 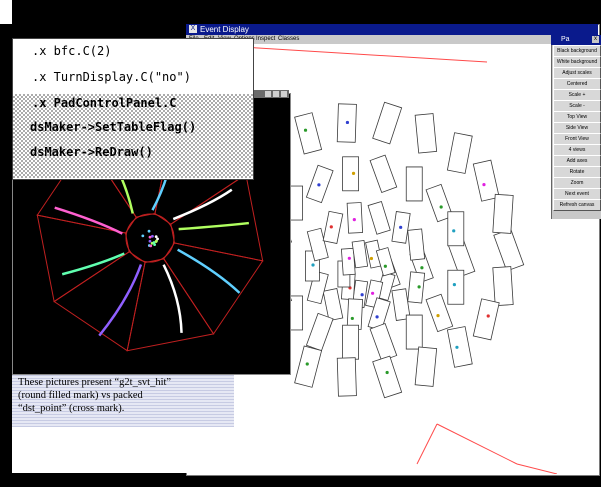 What do you see at coordinates (104, 103) in the screenshot?
I see `command-line: .x PadControlPanel.C` at bounding box center [104, 103].